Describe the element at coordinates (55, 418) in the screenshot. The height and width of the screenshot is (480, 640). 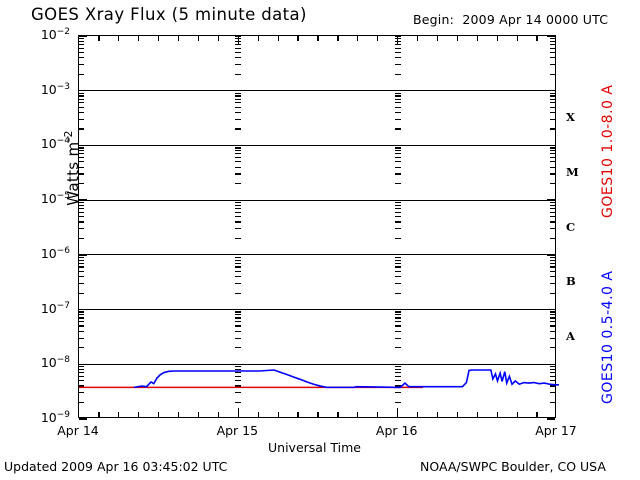
I see `y-tick-label: 10−9` at that location.